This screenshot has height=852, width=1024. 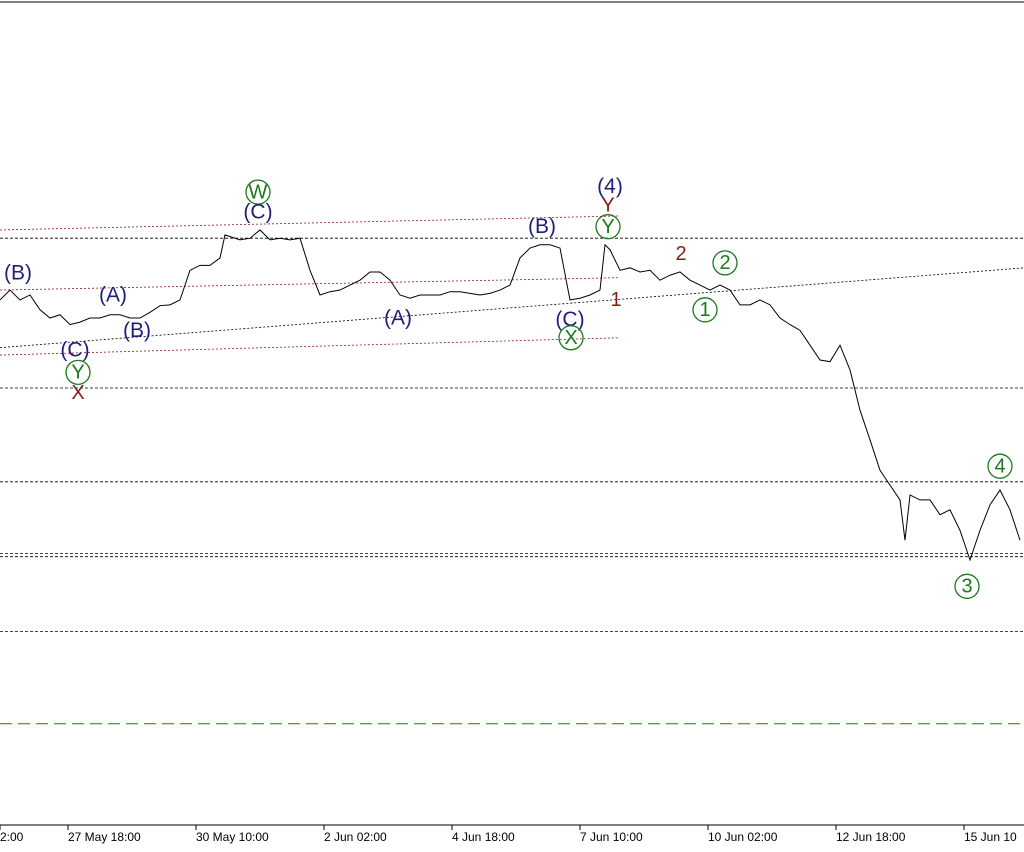 What do you see at coordinates (610, 186) in the screenshot?
I see `wave-label: (4)` at bounding box center [610, 186].